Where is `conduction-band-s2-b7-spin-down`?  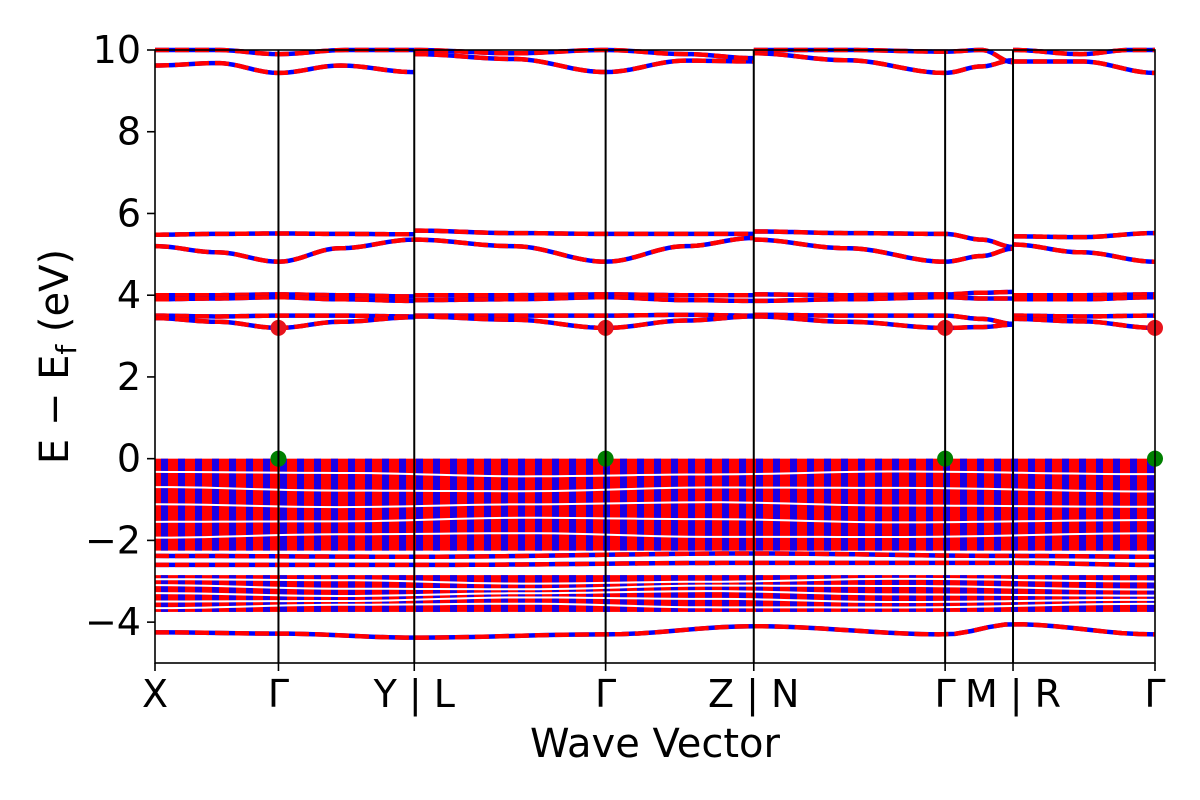
conduction-band-s2-b7-spin-down is located at coordinates (883, 322).